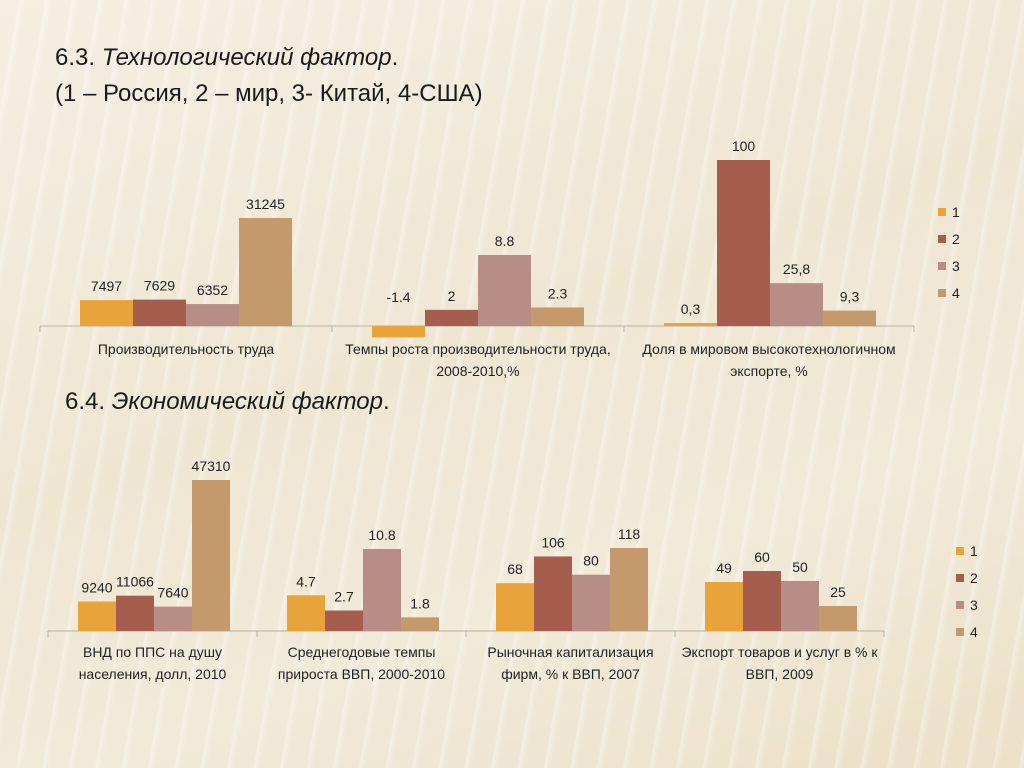  I want to click on category-label: ВНД по ППС на душу населения, долл, 2010, so click(152, 663).